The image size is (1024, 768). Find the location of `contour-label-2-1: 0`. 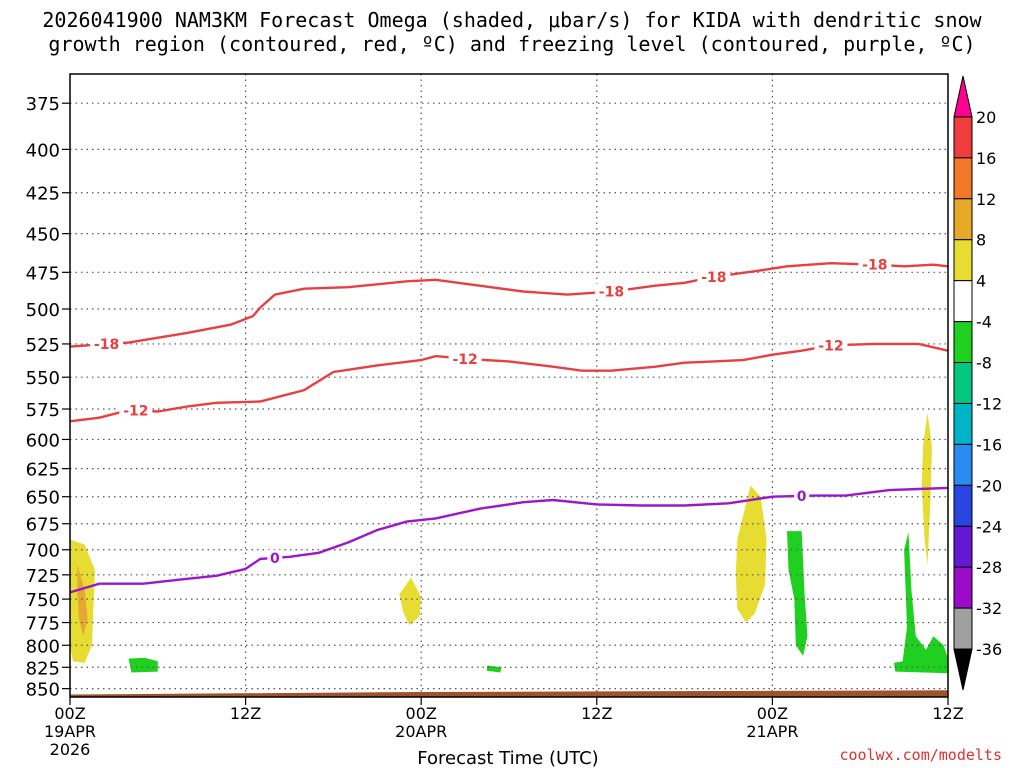

contour-label-2-1: 0 is located at coordinates (802, 497).